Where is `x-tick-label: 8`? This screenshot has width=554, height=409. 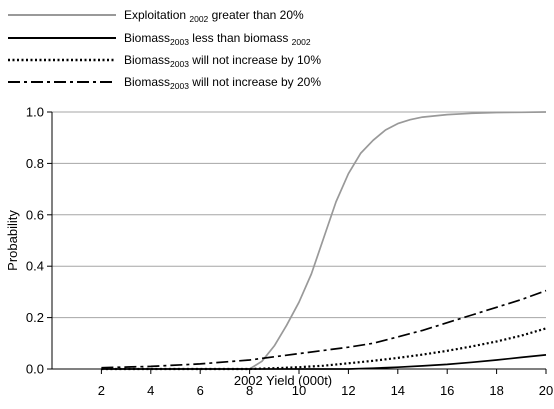 x-tick-label: 8 is located at coordinates (249, 390).